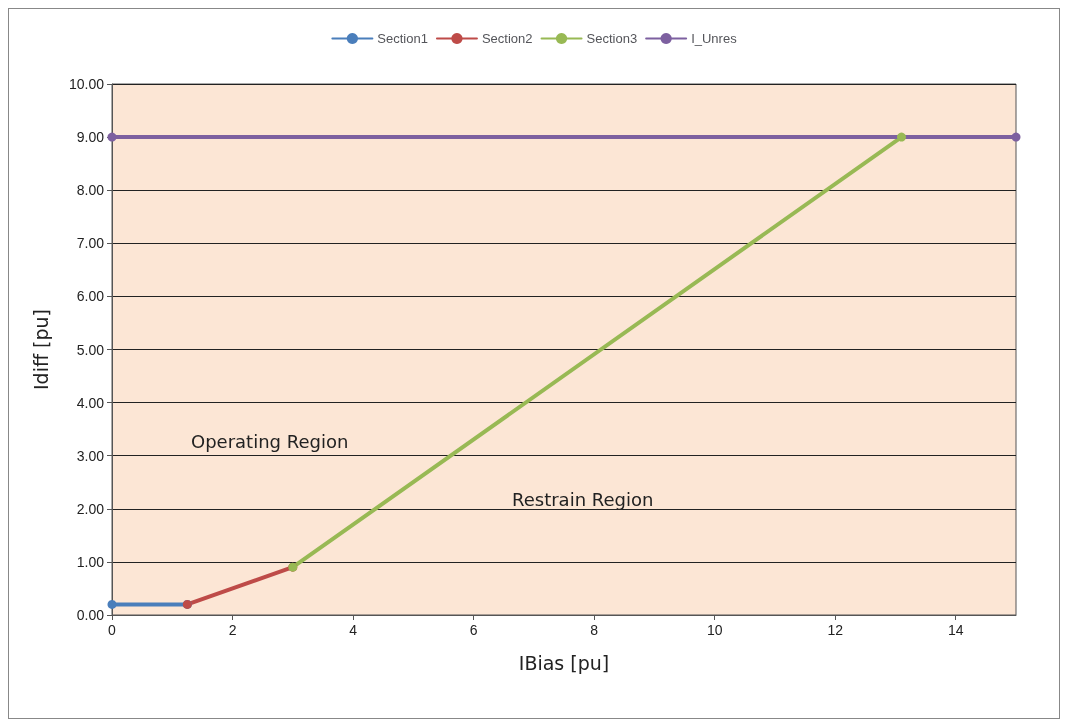  I want to click on y-tick-label: 5.00, so click(90, 349).